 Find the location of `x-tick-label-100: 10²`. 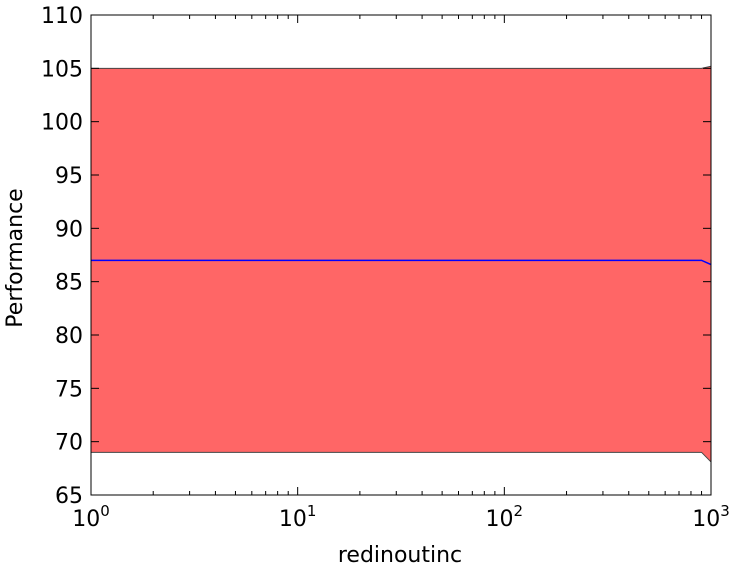

x-tick-label-100: 10² is located at coordinates (505, 517).